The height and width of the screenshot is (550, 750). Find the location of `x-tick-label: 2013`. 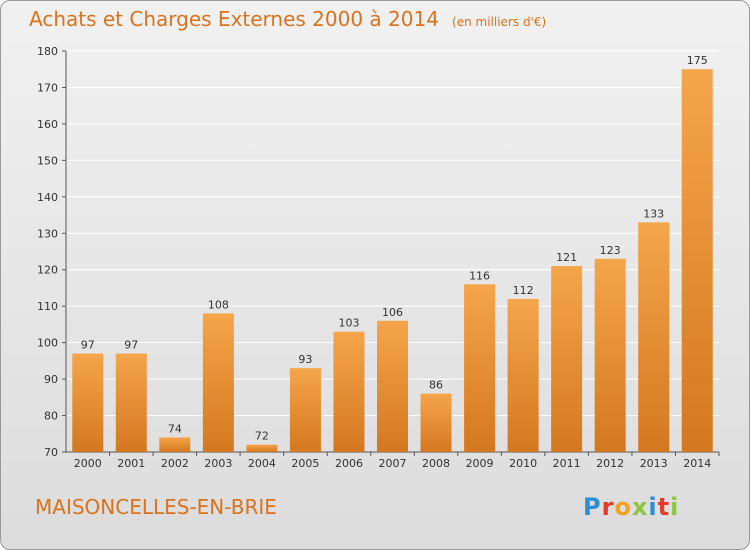

x-tick-label: 2013 is located at coordinates (654, 463).